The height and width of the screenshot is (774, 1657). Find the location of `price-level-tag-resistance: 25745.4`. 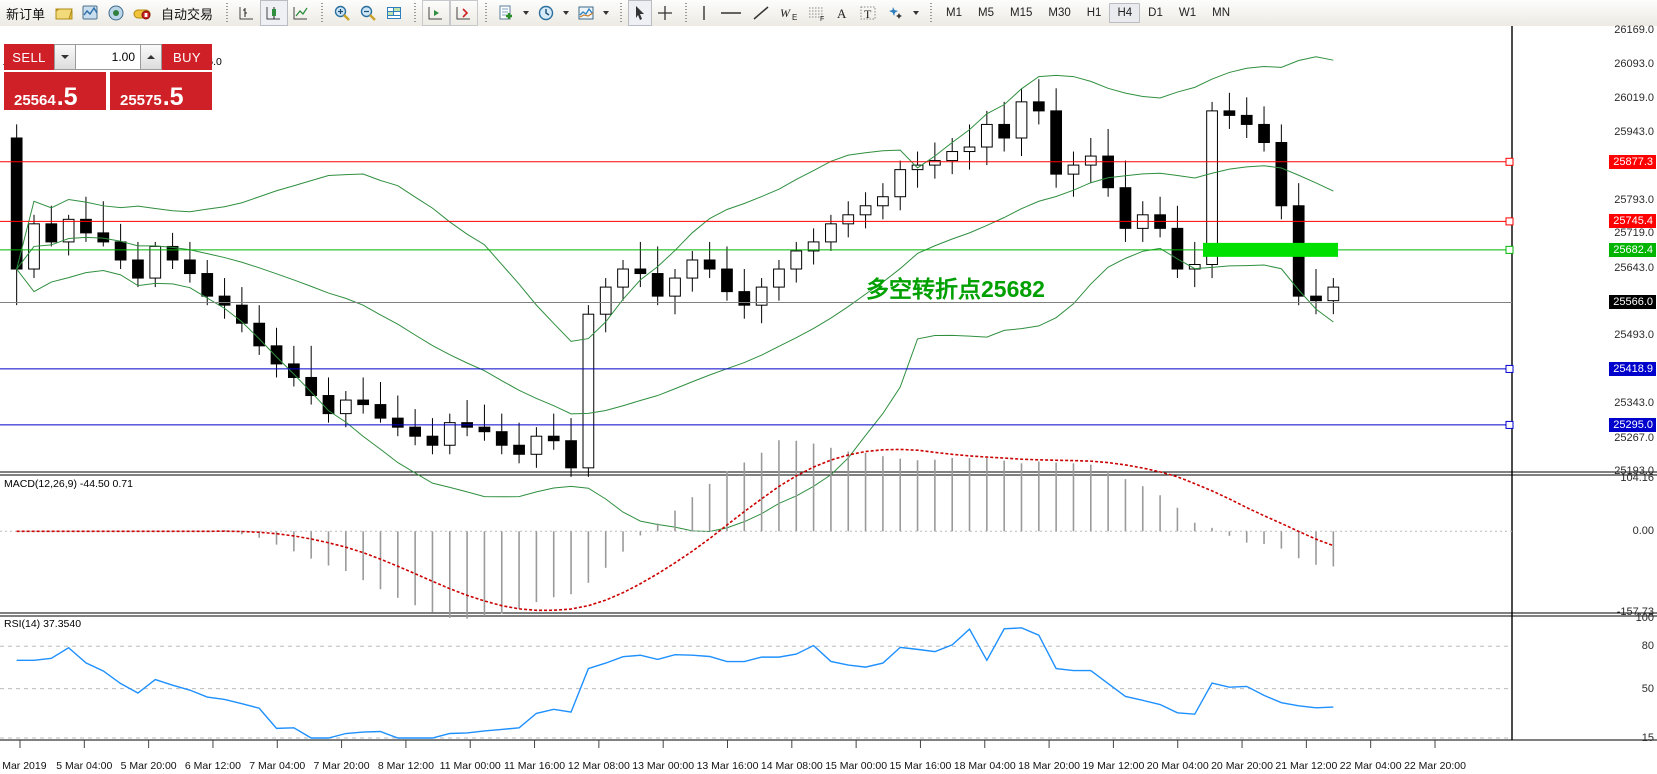

price-level-tag-resistance: 25745.4 is located at coordinates (1632, 221).